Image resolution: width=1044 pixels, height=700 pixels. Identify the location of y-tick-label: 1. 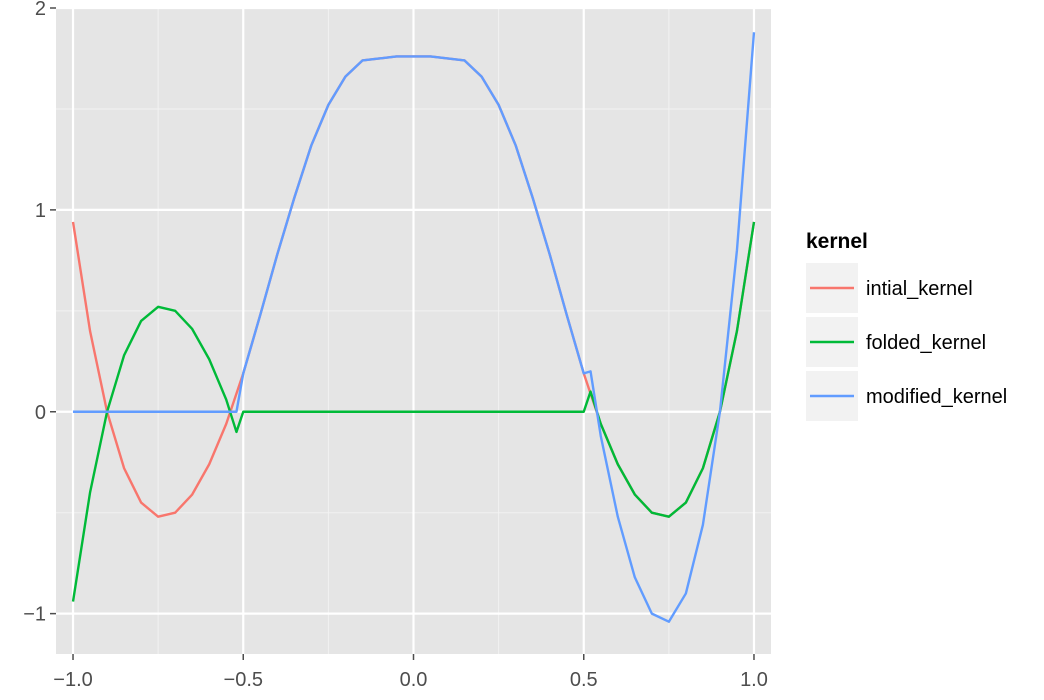
(40, 211).